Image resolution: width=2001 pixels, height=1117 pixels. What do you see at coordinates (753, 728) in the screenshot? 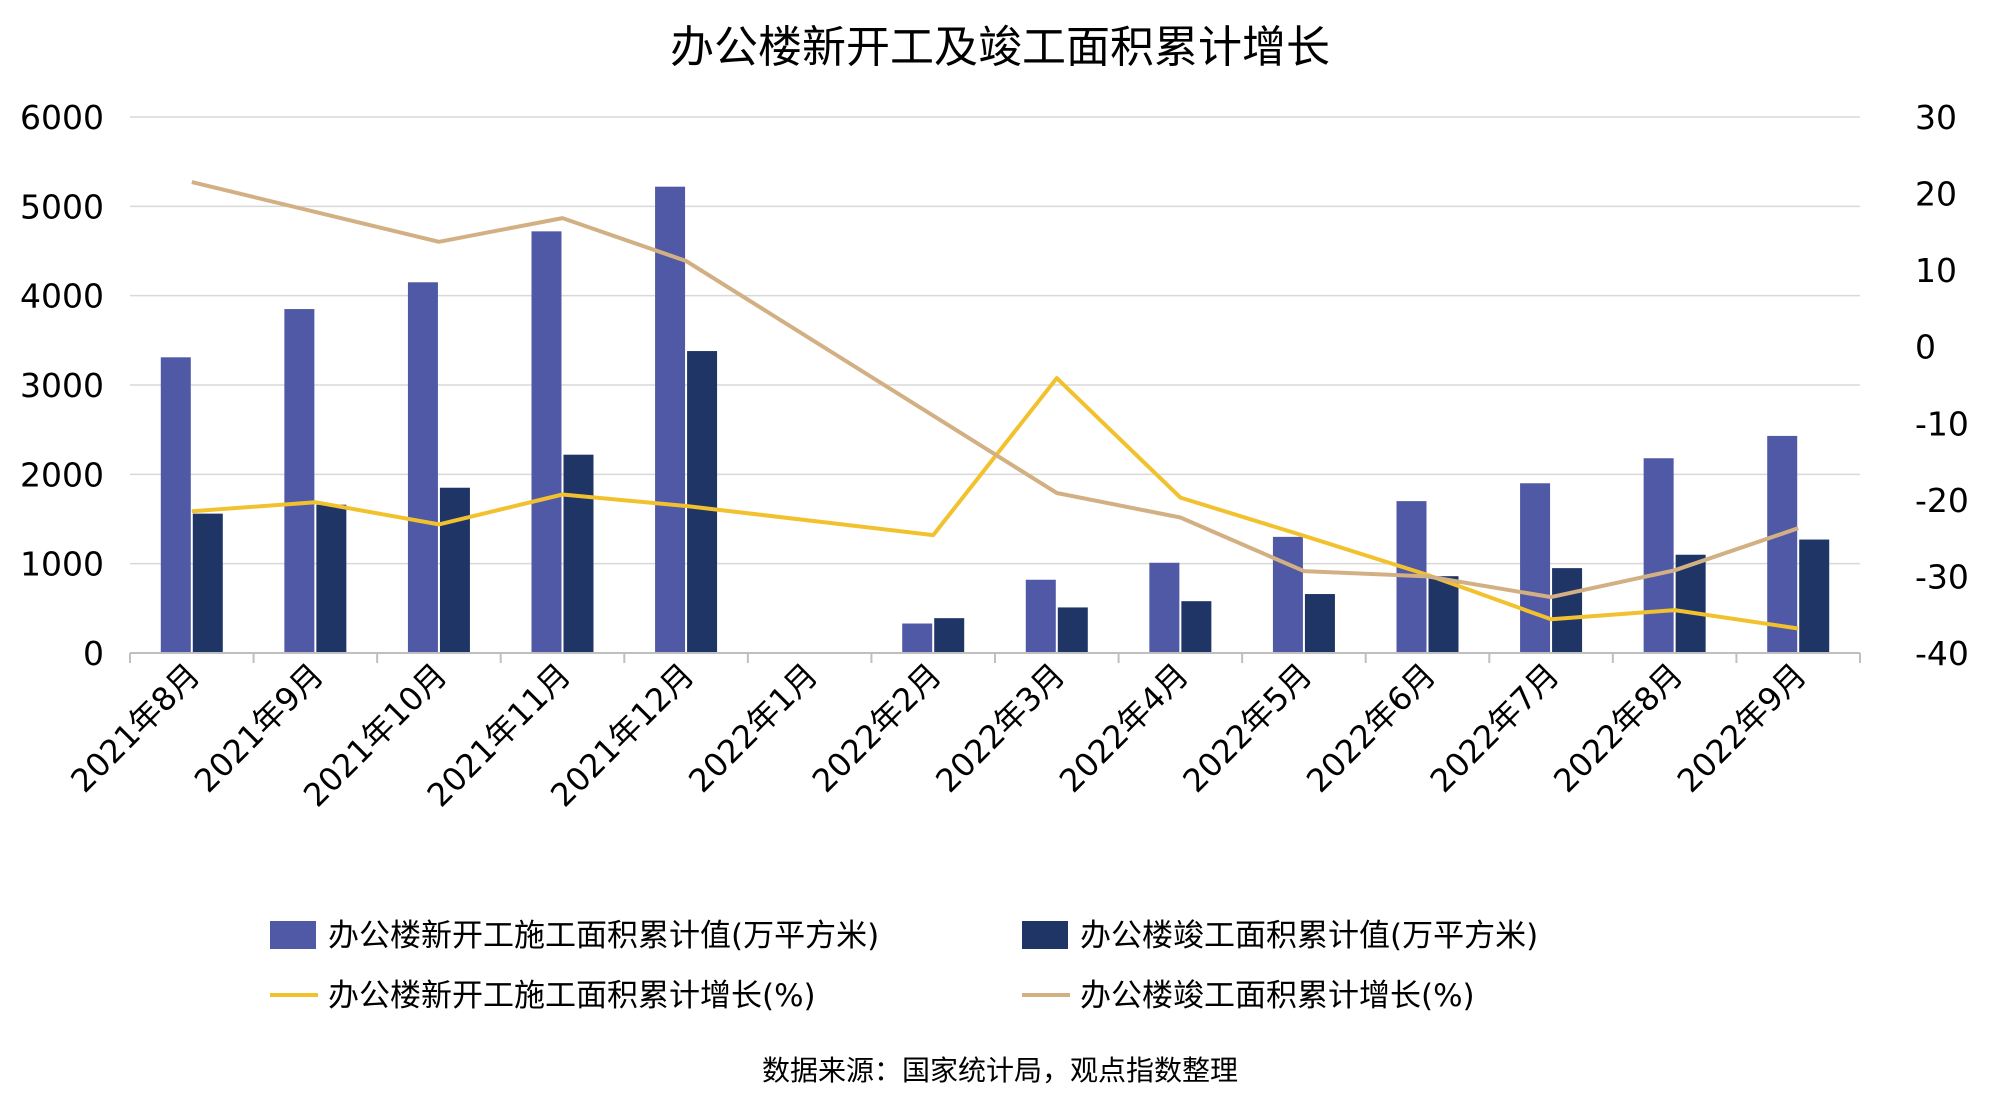
I see `x-tick-label: 2022年1月` at bounding box center [753, 728].